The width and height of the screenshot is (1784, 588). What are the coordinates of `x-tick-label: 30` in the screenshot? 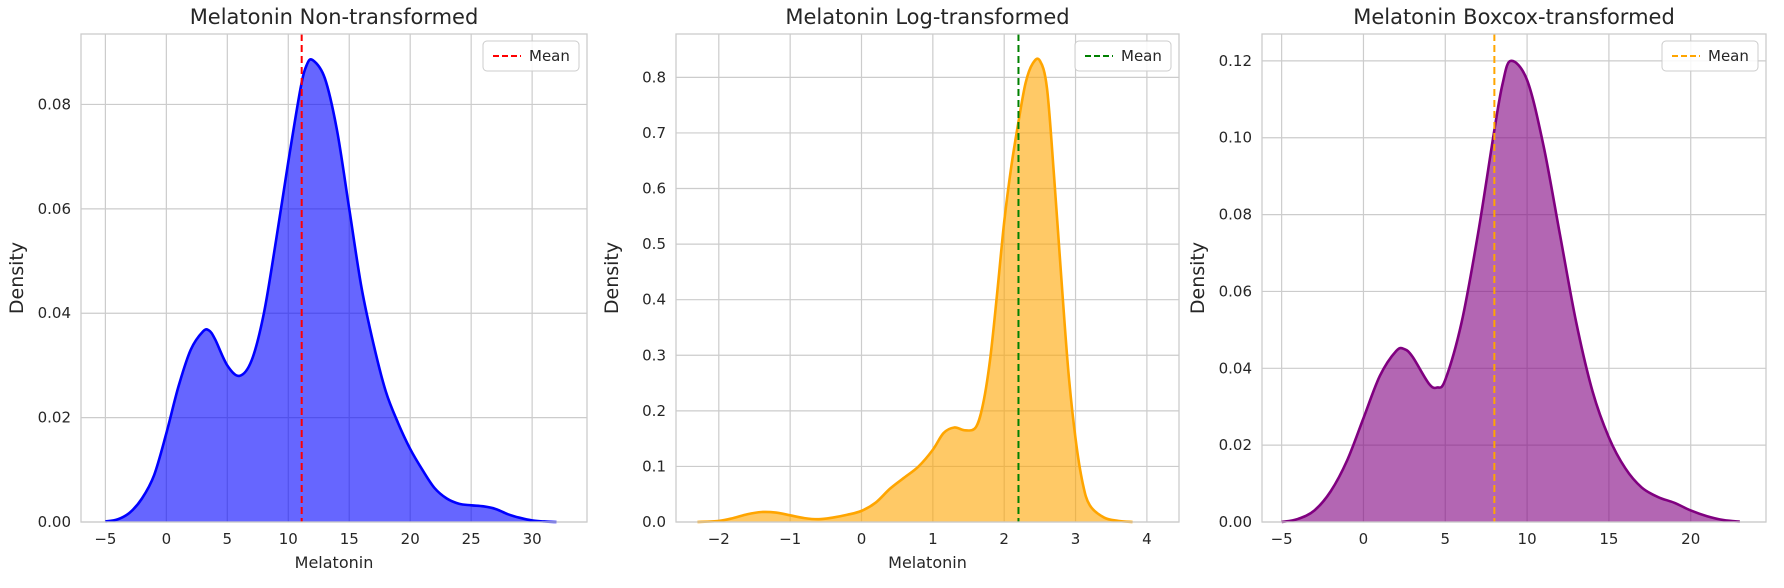 It's located at (532, 539).